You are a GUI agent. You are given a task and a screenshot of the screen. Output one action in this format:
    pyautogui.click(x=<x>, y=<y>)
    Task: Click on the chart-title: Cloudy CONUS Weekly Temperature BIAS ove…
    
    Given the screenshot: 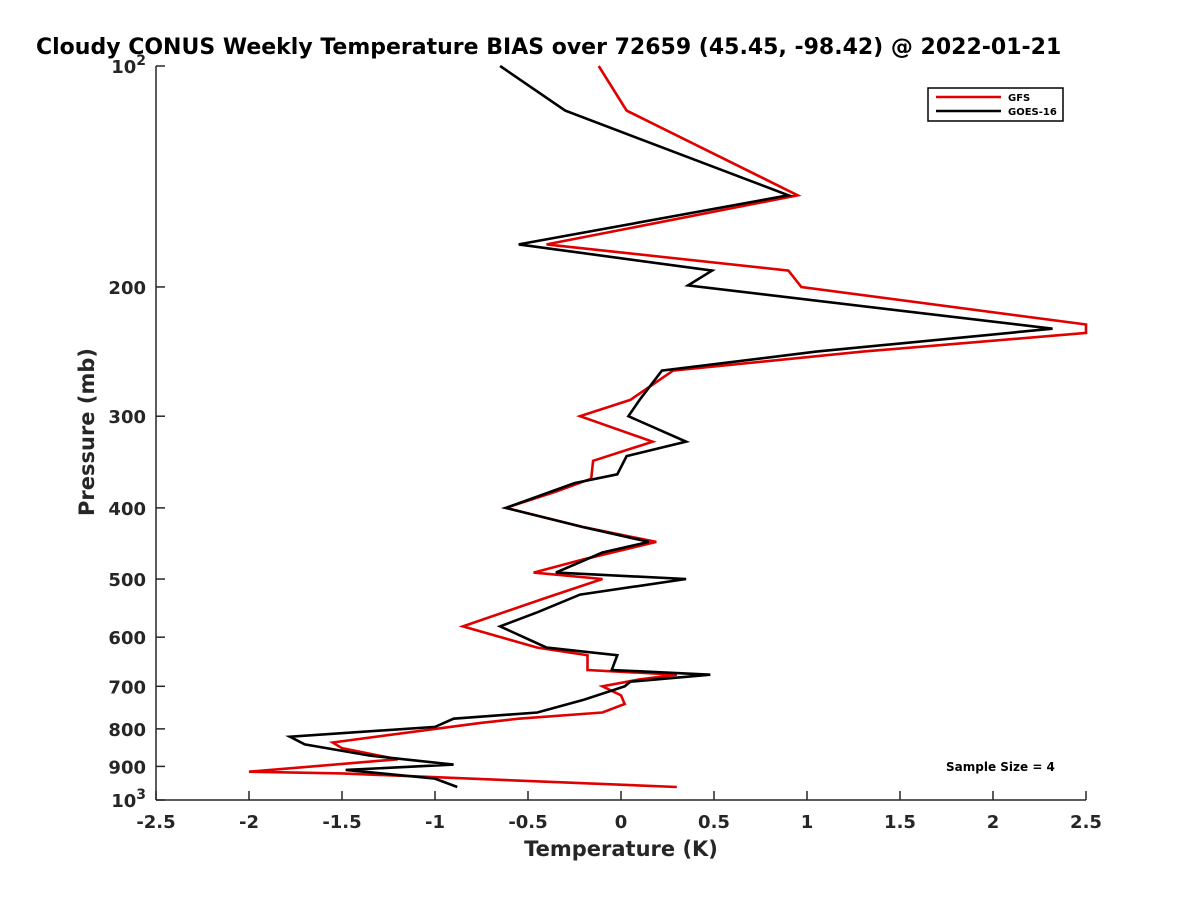 What is the action you would take?
    pyautogui.click(x=548, y=47)
    